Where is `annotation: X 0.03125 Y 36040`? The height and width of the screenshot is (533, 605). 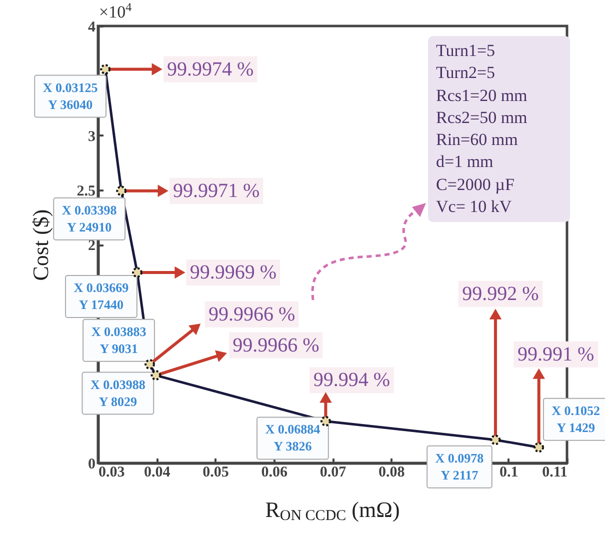
annotation: X 0.03125 Y 36040 is located at coordinates (70, 96).